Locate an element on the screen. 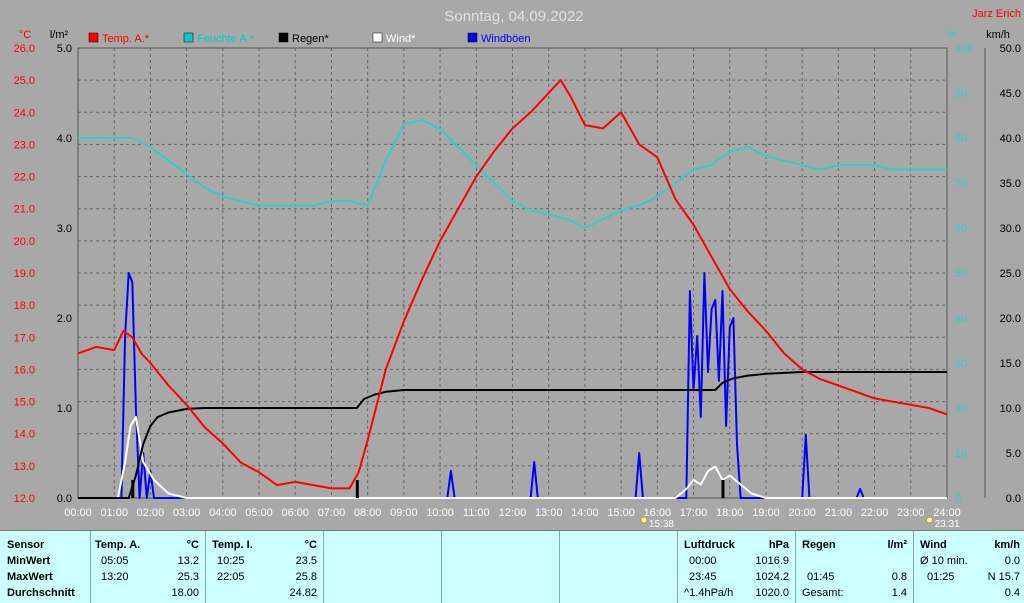 Image resolution: width=1024 pixels, height=603 pixels. wind-tick-label: 30.0 is located at coordinates (1010, 229).